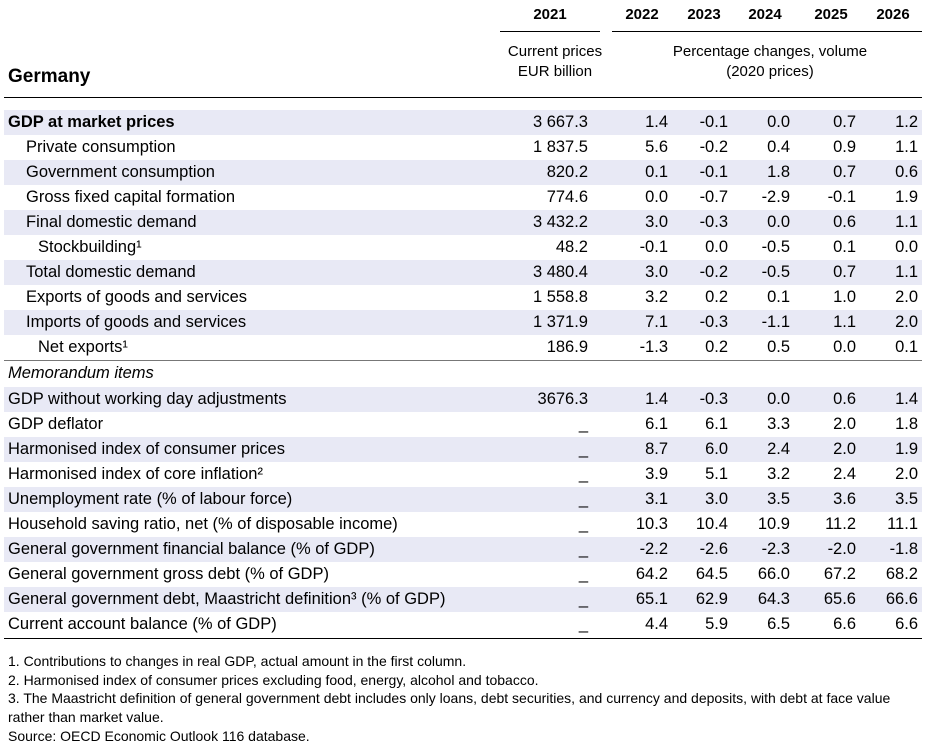 This screenshot has height=752, width=929. Describe the element at coordinates (716, 499) in the screenshot. I see `cell-2023: 3.0` at that location.